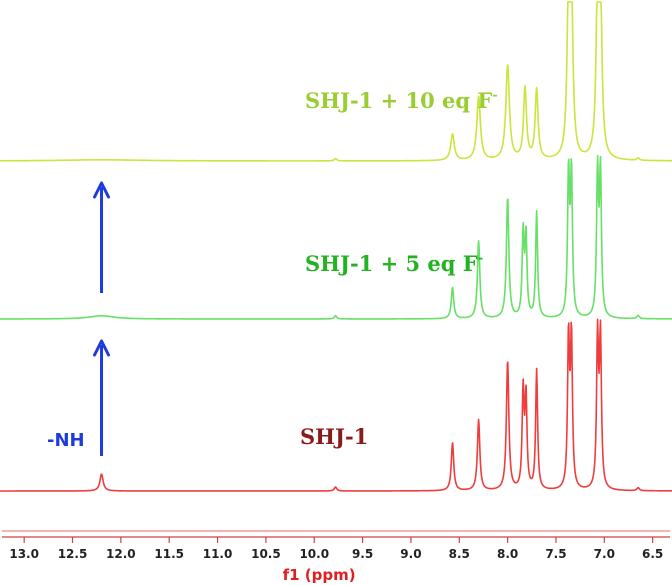 This screenshot has height=585, width=672. I want to click on x-tick-label-6: 10.0, so click(314, 554).